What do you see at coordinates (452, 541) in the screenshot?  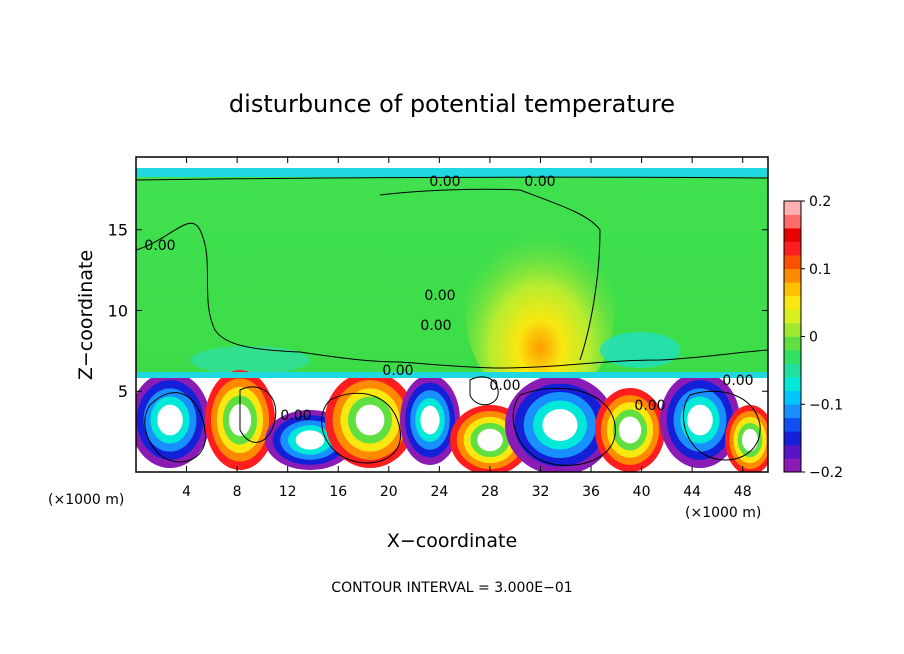 I see `x-axis-label: X−coordinate` at bounding box center [452, 541].